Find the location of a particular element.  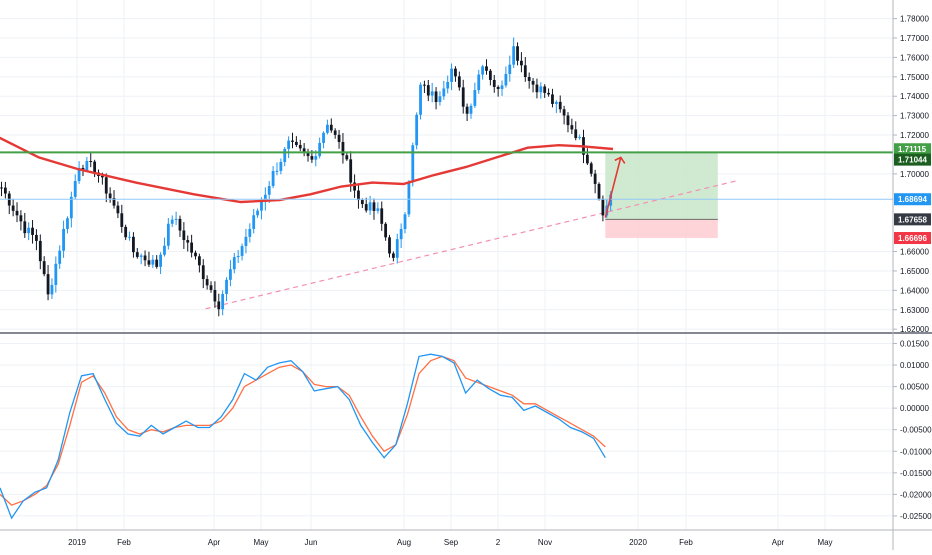

price-tick-label: 1.70000 is located at coordinates (914, 174).